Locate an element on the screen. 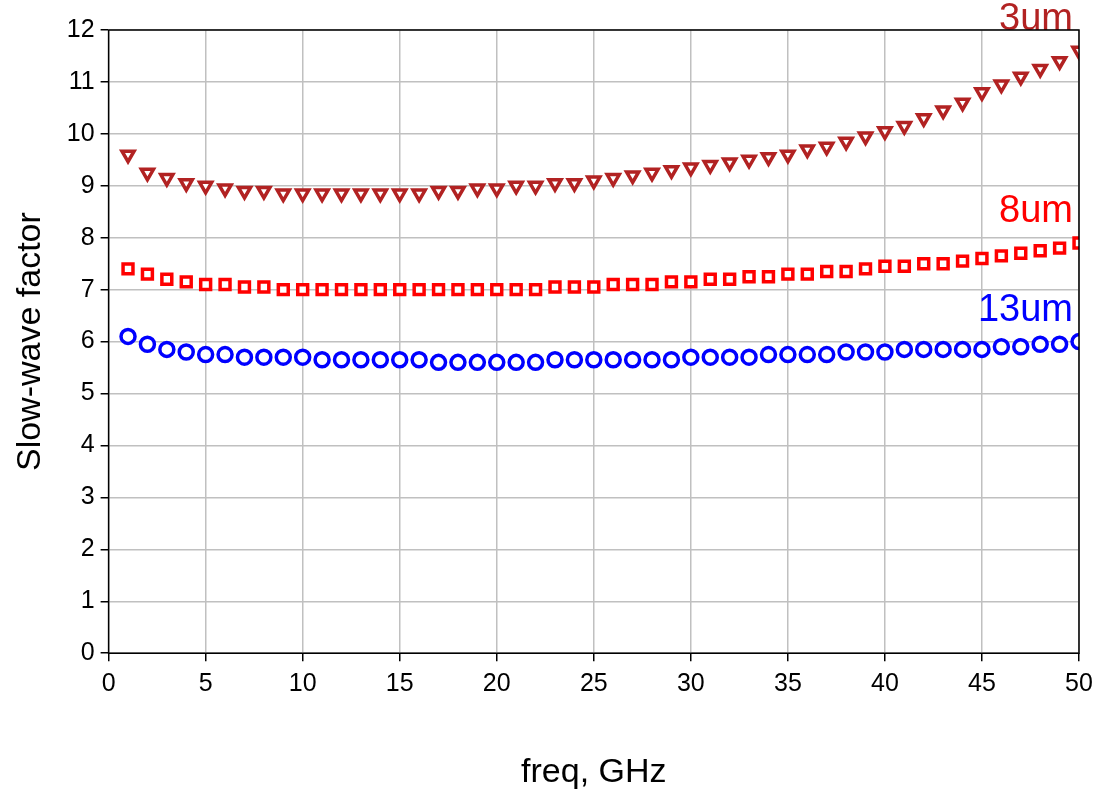 Image resolution: width=1101 pixels, height=803 pixels. x-tick-label: 10 is located at coordinates (302, 682).